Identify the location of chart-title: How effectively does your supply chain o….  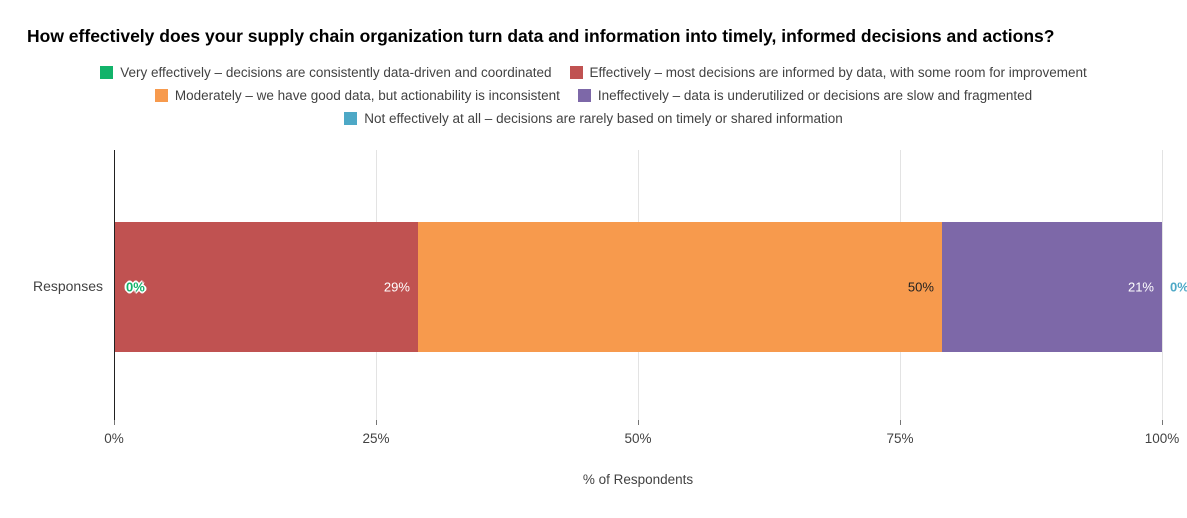
(541, 36).